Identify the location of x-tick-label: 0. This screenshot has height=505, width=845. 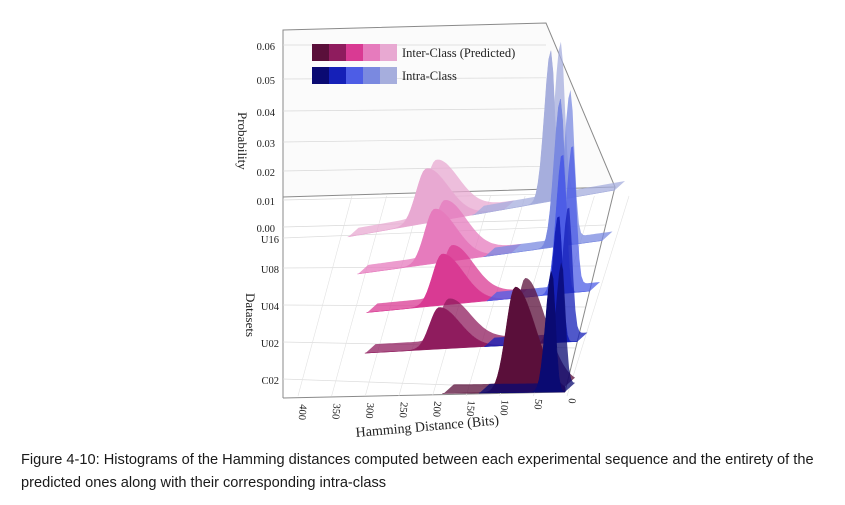
(571, 401).